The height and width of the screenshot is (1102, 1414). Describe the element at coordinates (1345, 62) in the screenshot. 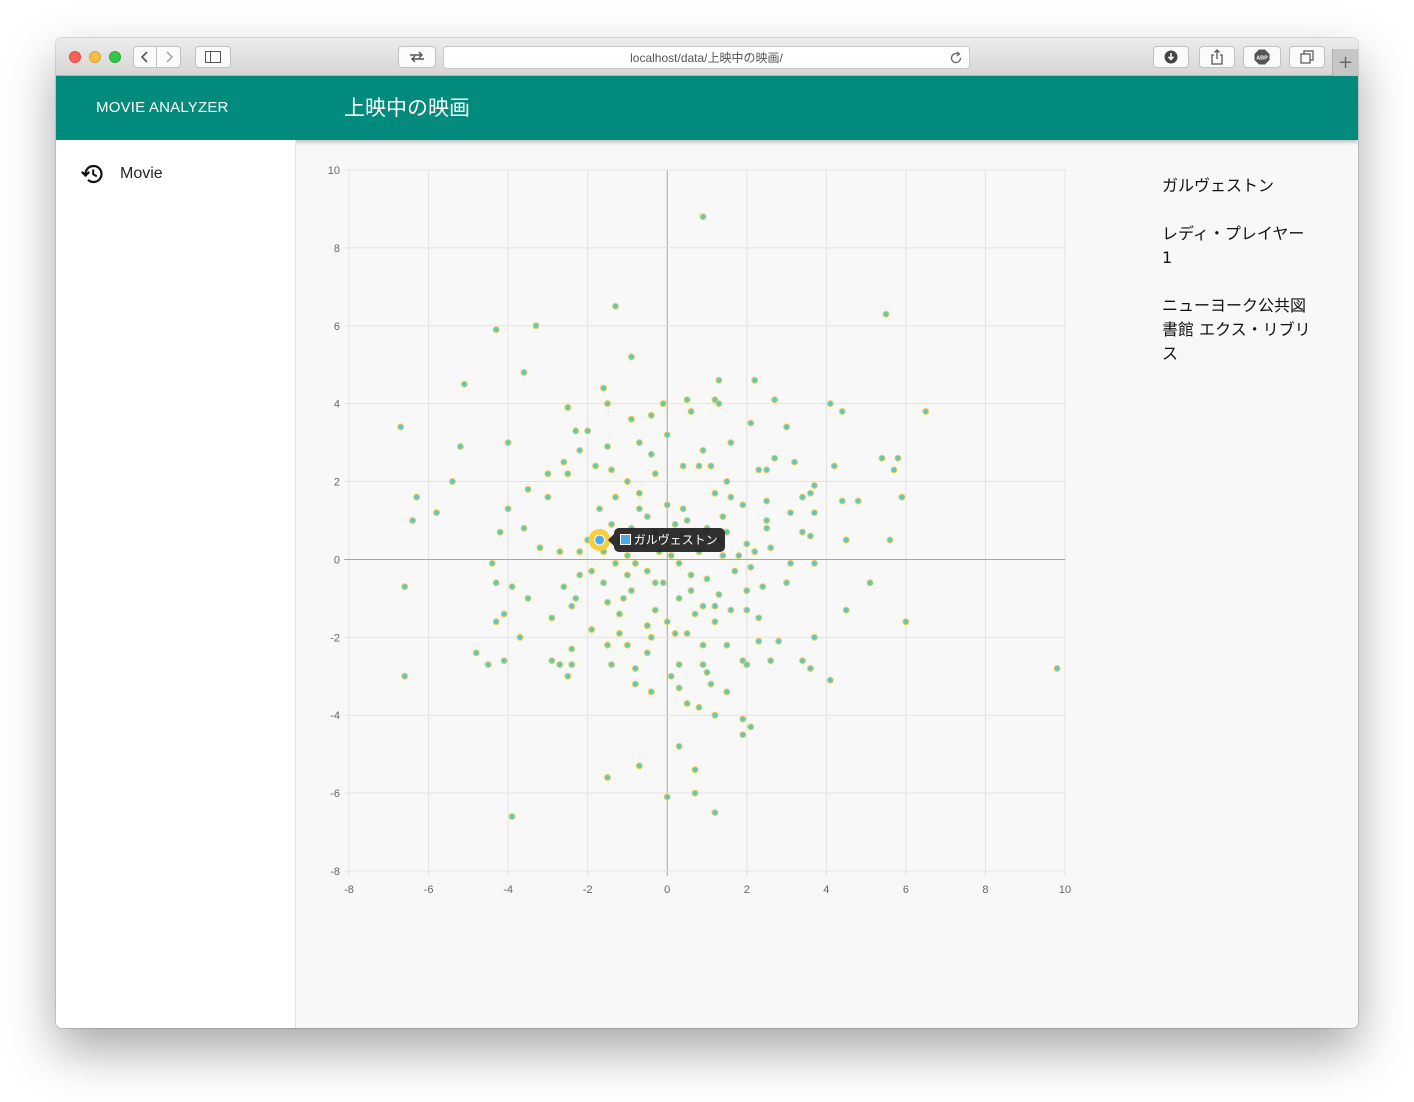

I see `new-tab-button: +` at that location.